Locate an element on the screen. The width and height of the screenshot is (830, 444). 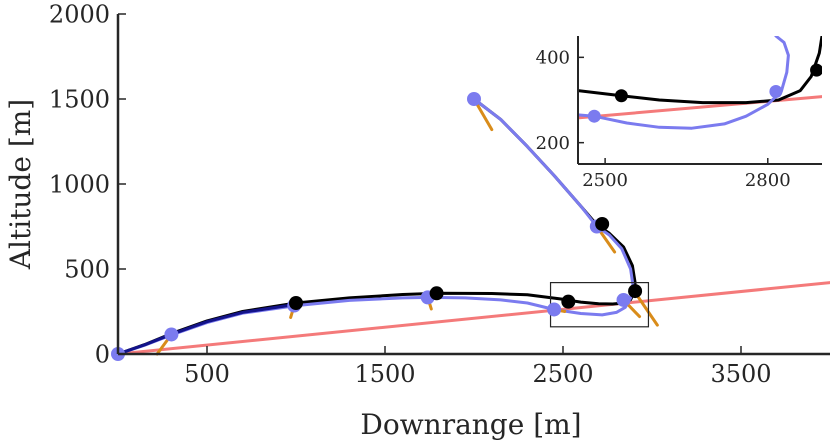
main-connector-line is located at coordinates (208, 329).